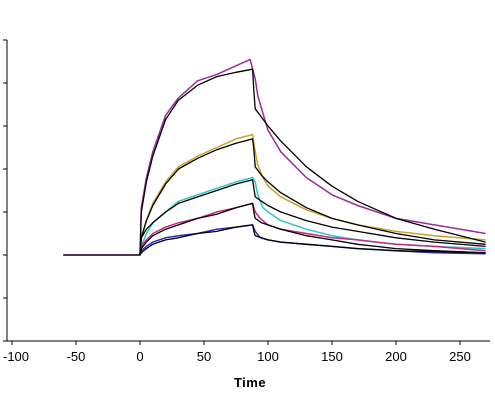  I want to click on x-tick-label-4: 100, so click(268, 356).